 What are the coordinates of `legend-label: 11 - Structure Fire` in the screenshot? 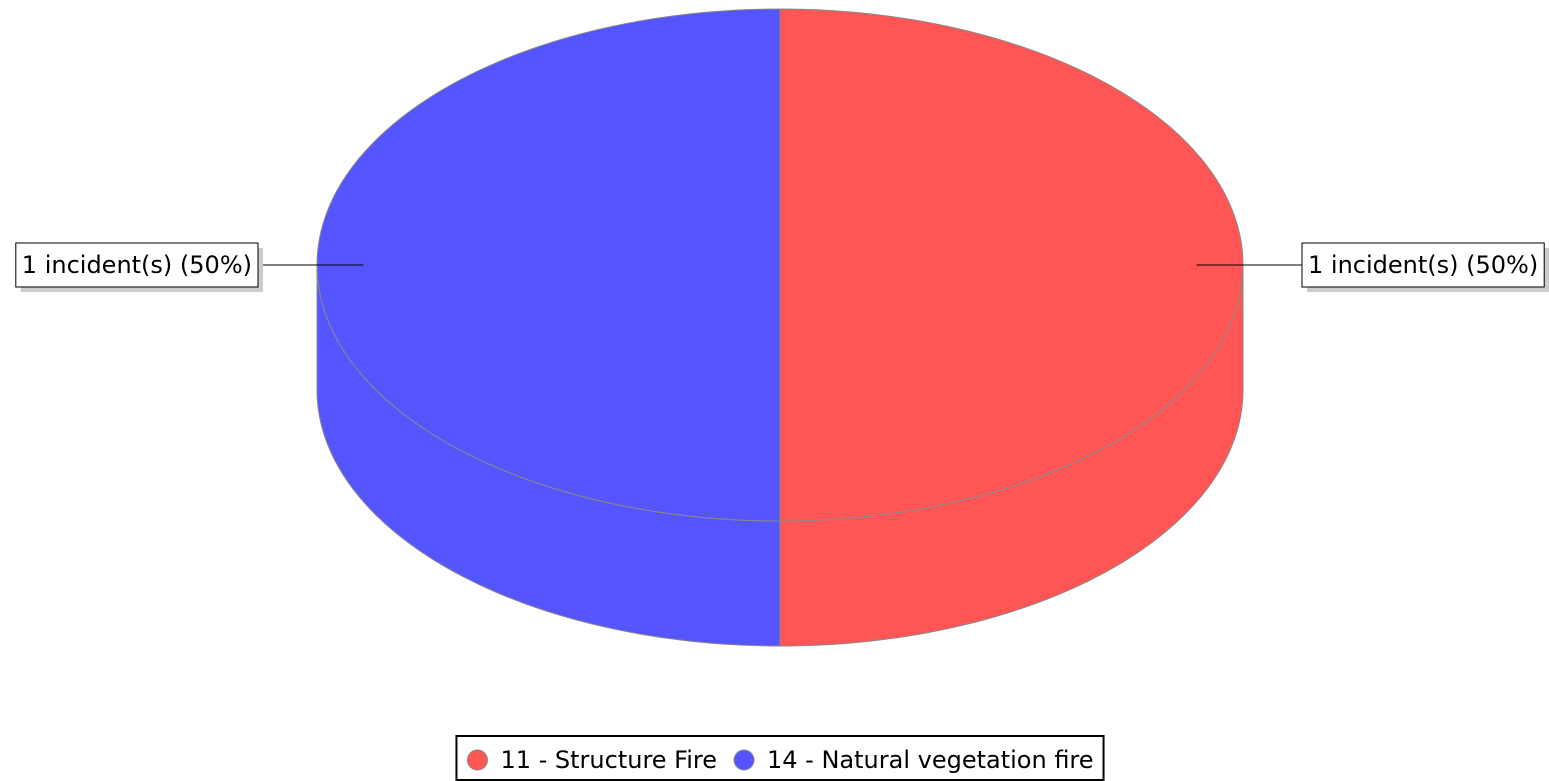 It's located at (608, 760).